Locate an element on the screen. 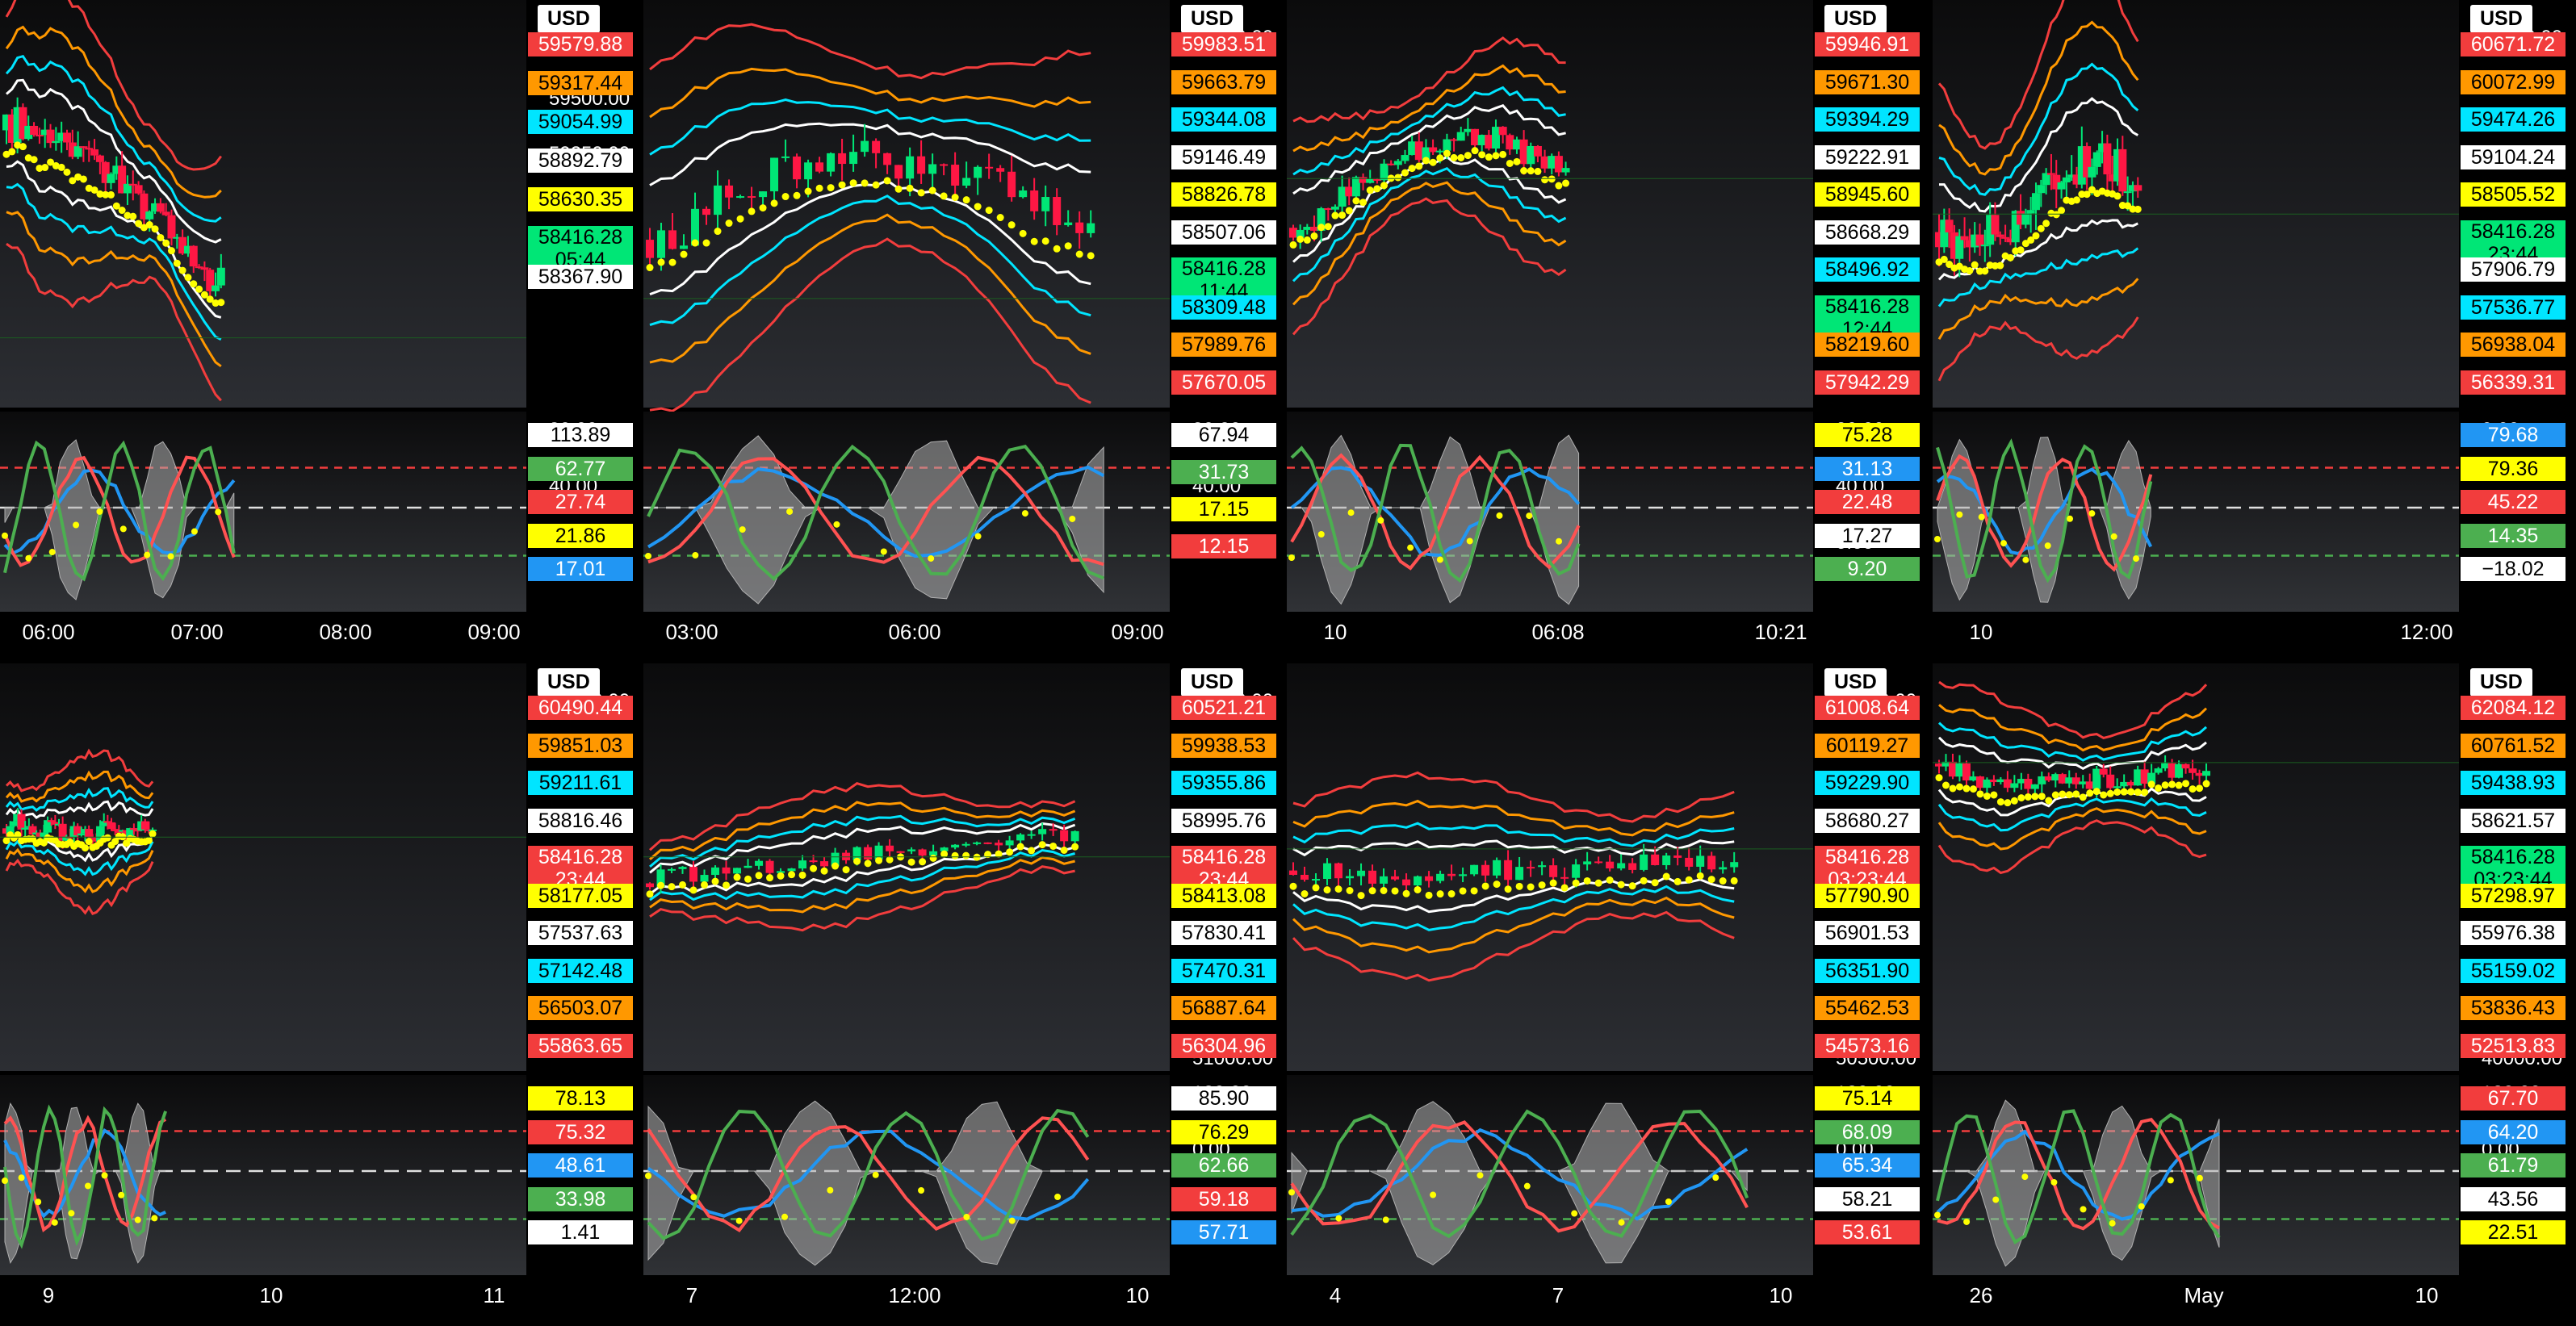 This screenshot has height=1326, width=2576. time-axis: 7 12:00 10 is located at coordinates (906, 1294).